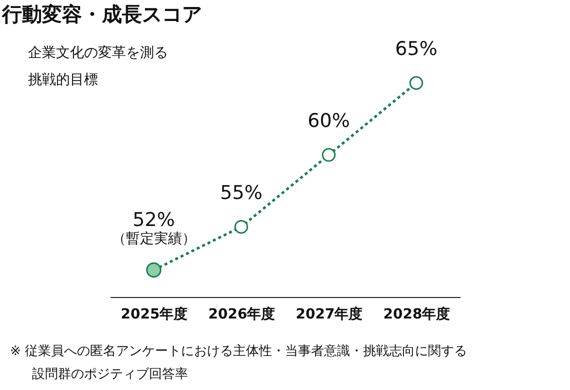  I want to click on data-label: 60%, so click(329, 121).